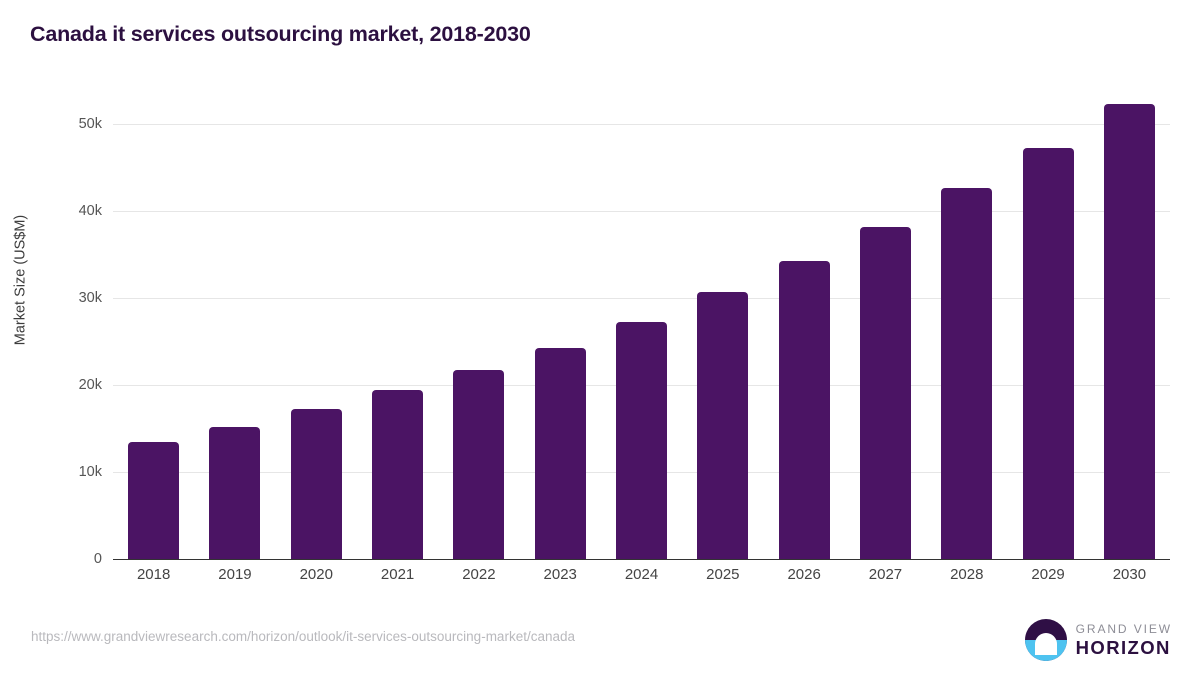 The height and width of the screenshot is (675, 1200). I want to click on x-axis-tick-2021: 2021, so click(397, 574).